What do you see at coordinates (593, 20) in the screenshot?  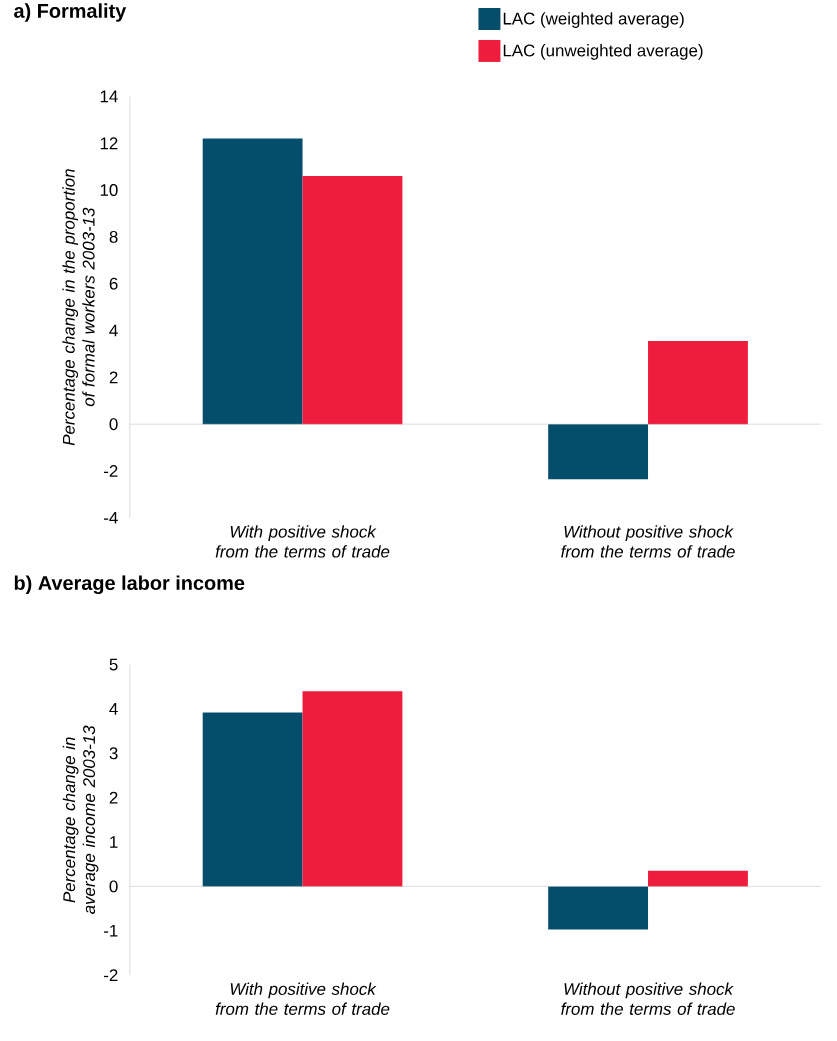 I see `legend-label: LAC (weighted average)` at bounding box center [593, 20].